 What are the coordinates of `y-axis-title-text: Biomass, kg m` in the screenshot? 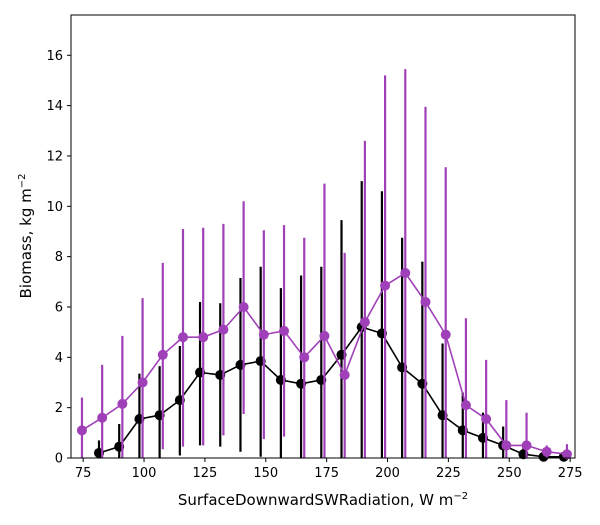 It's located at (26, 243).